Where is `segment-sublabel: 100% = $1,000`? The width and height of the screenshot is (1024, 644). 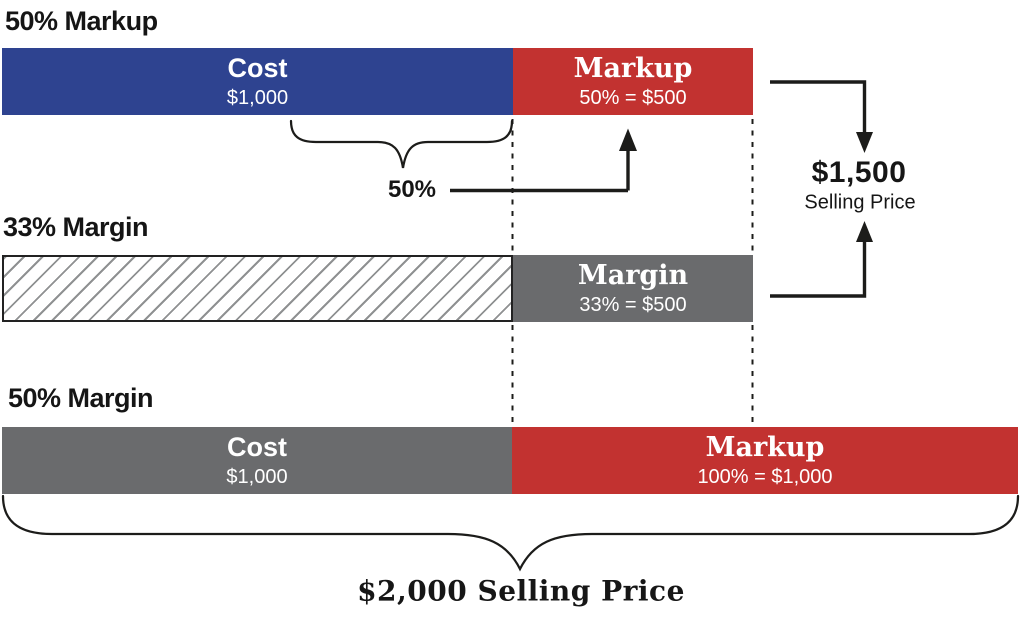 segment-sublabel: 100% = $1,000 is located at coordinates (765, 477).